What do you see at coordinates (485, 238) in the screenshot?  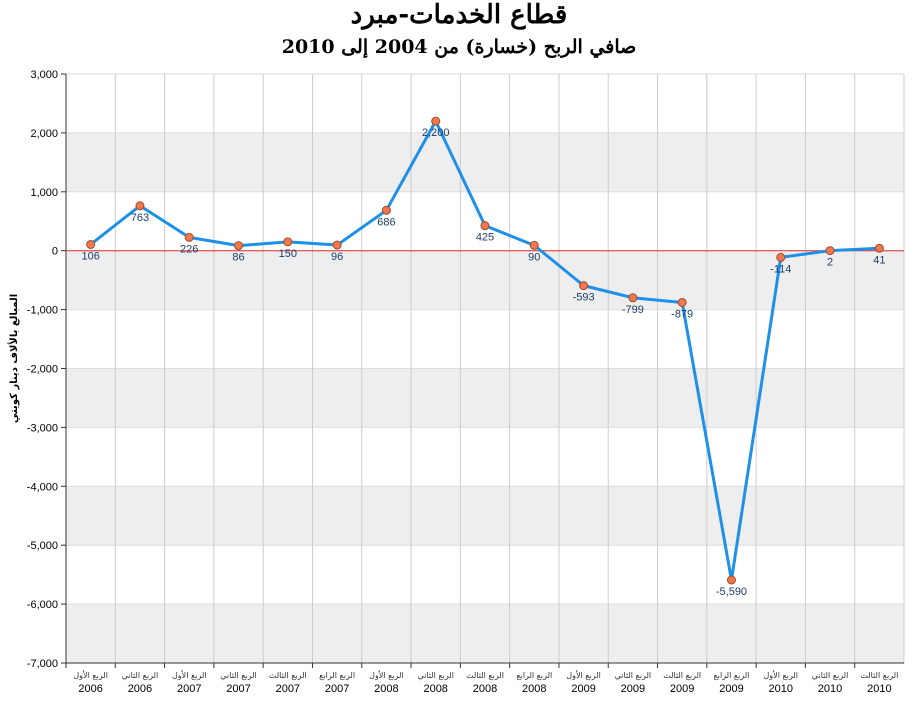 I see `data-label: 425` at bounding box center [485, 238].